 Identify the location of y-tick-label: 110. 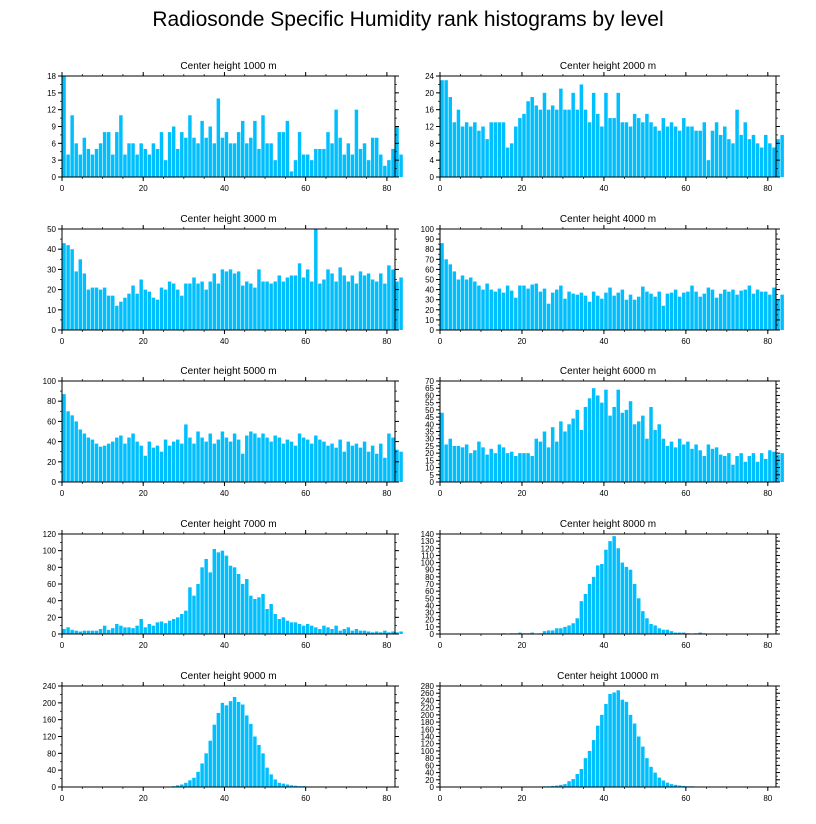
(427, 555).